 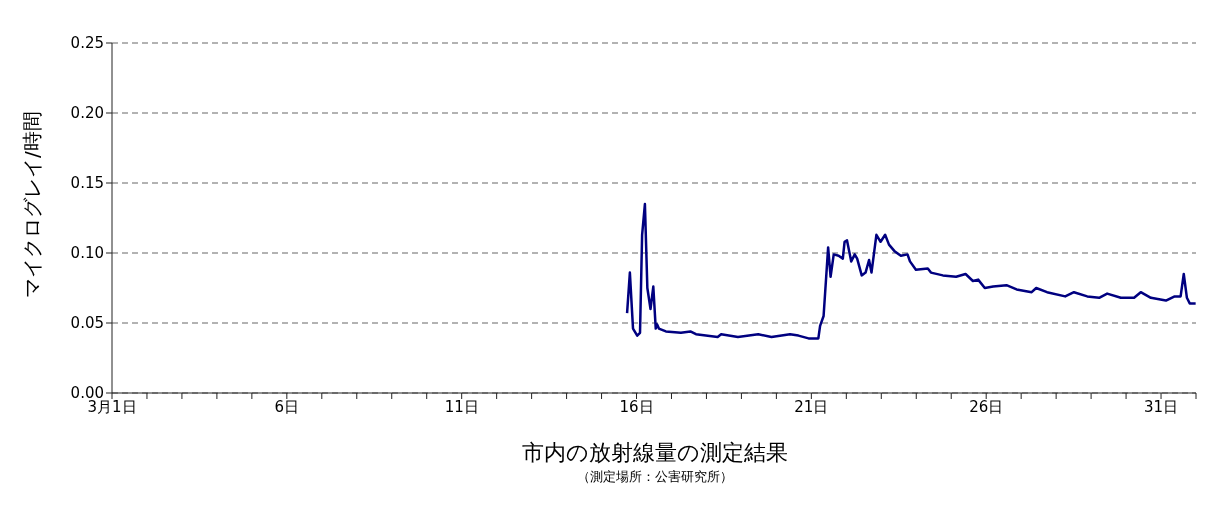 What do you see at coordinates (87, 183) in the screenshot?
I see `y-tick-label: 0.15` at bounding box center [87, 183].